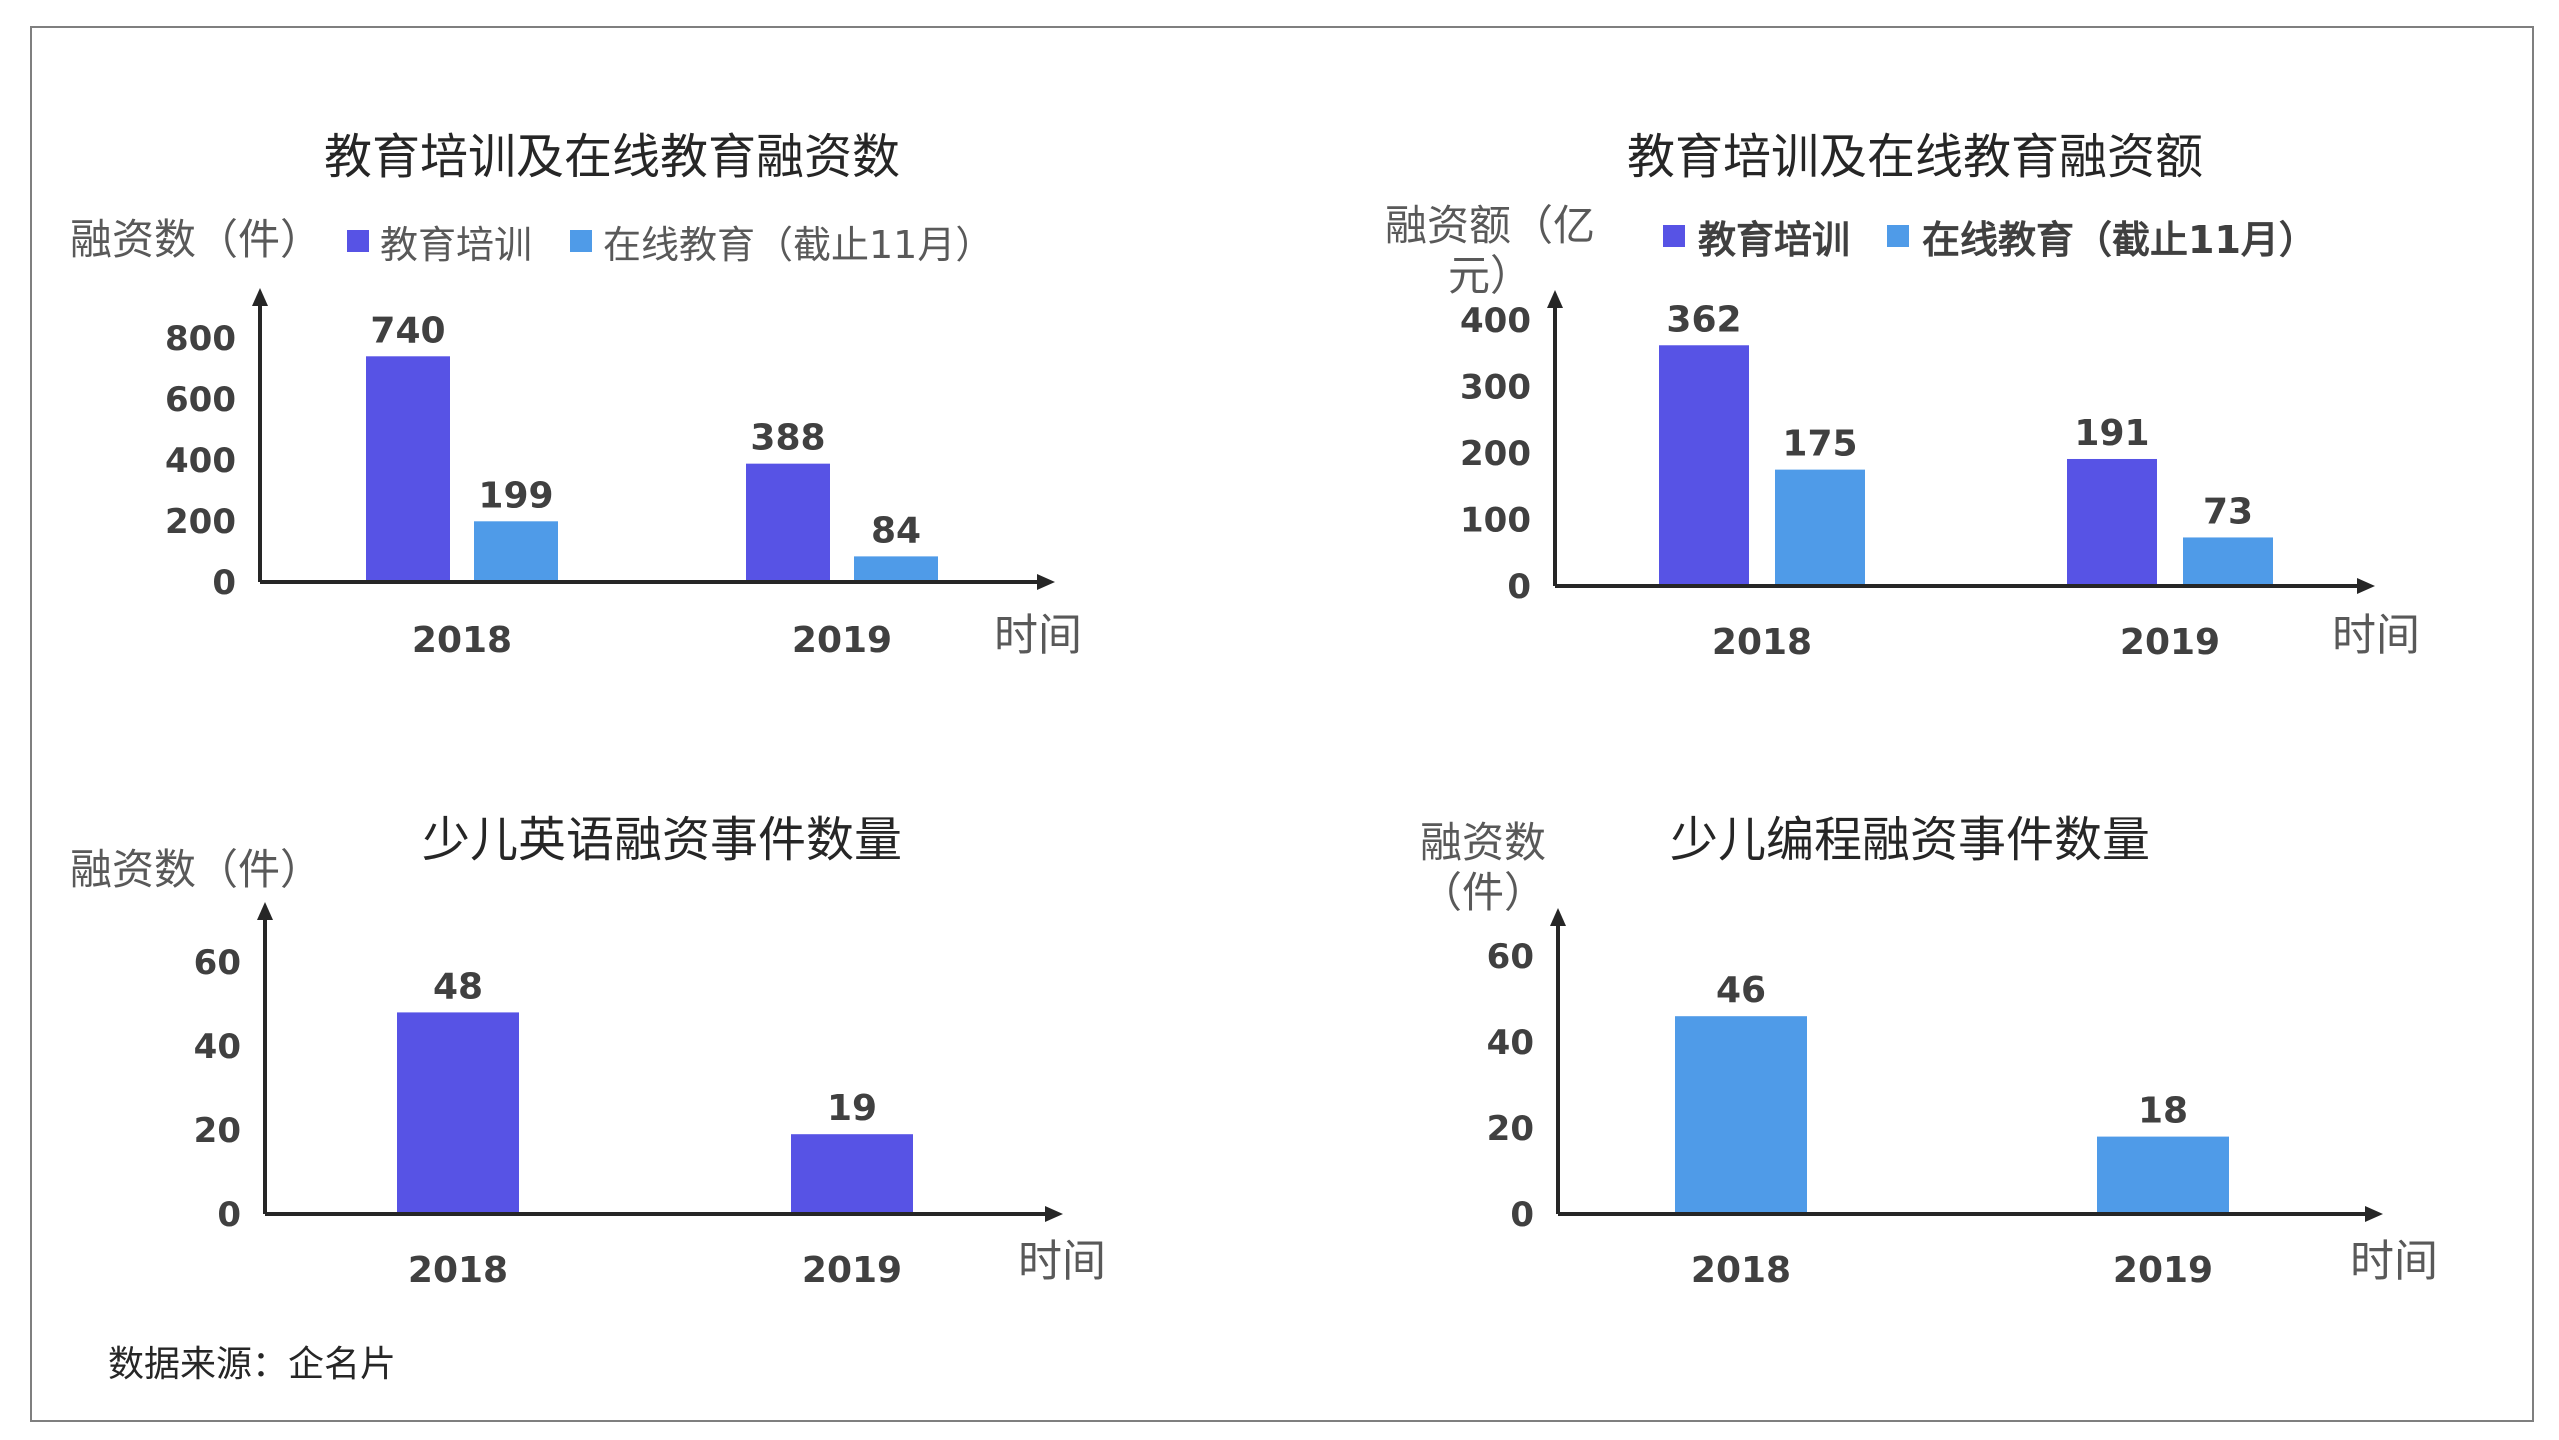 This screenshot has width=2559, height=1440. I want to click on chart-1-data-label: 740, so click(407, 330).